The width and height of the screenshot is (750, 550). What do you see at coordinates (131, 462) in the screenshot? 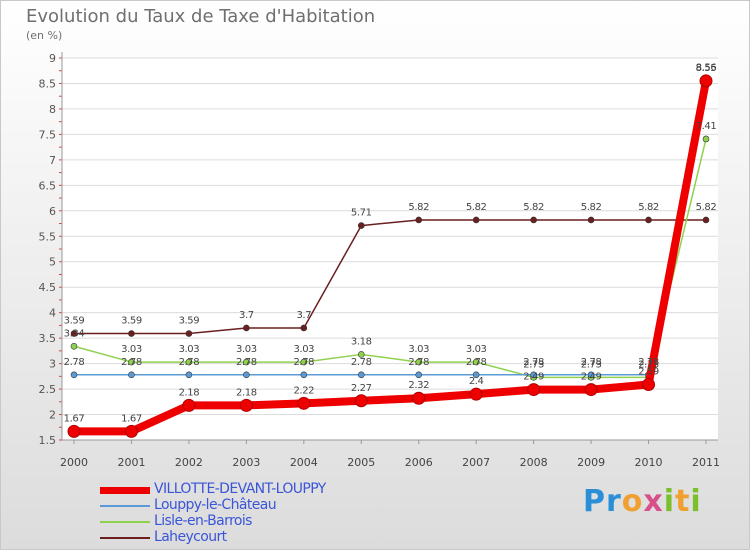
I see `x-tick-label: 2001` at bounding box center [131, 462].